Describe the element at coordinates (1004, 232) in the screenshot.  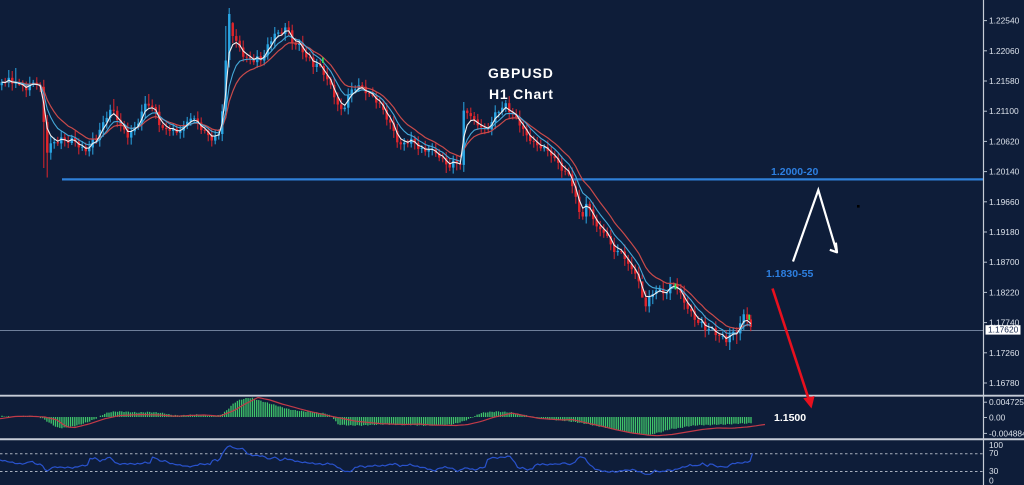
I see `svg-text: 1.19180` at that location.